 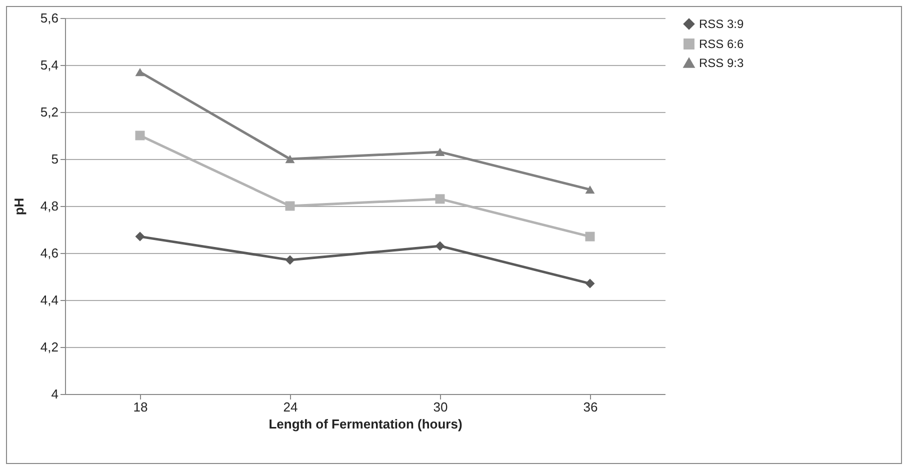 I want to click on x-tick-label: 24, so click(x=290, y=407).